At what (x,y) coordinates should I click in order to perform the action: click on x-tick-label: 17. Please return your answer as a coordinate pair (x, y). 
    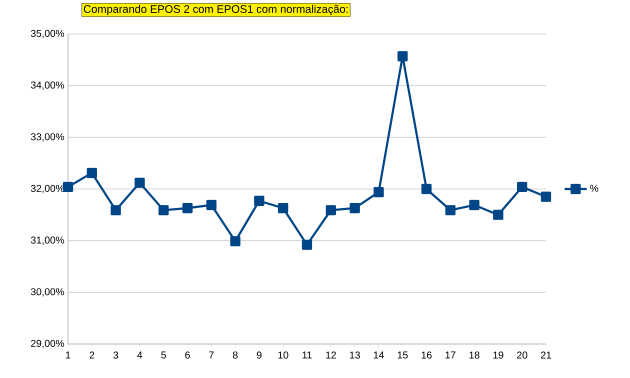
    Looking at the image, I should click on (451, 355).